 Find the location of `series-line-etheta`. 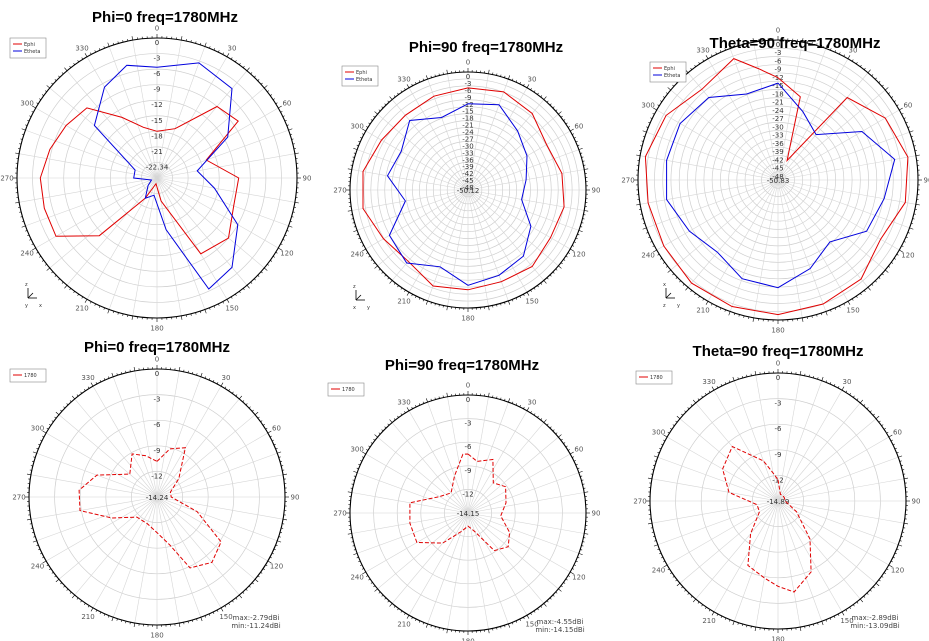

series-line-etheta is located at coordinates (781, 185).